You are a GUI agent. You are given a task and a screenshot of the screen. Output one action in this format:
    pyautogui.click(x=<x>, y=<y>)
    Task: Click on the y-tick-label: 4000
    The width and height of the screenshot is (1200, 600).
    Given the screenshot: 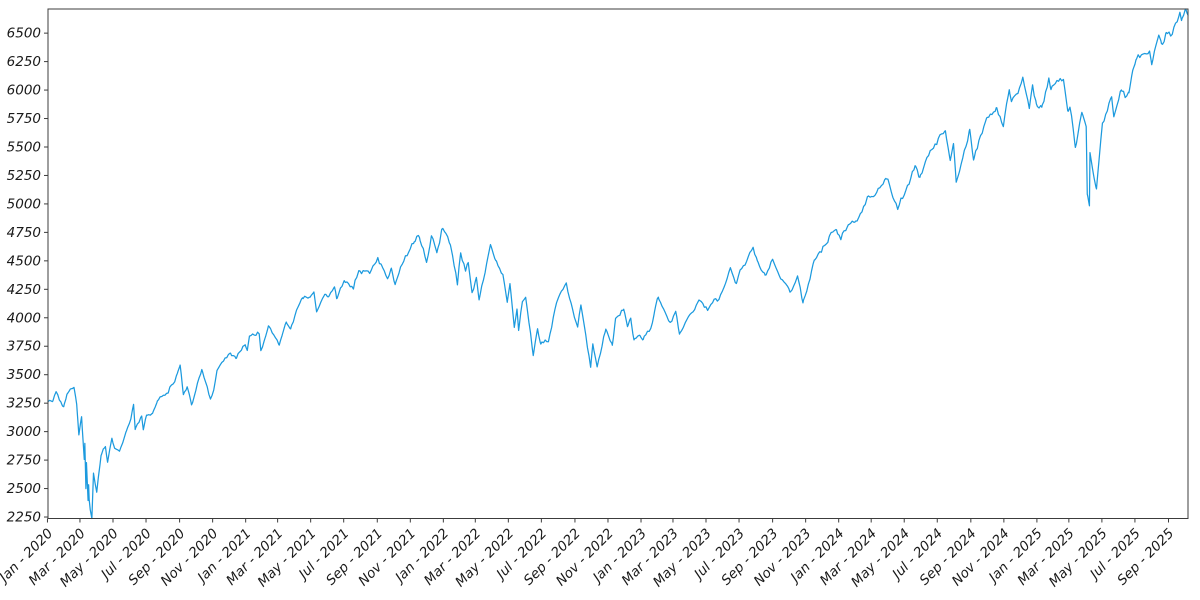 What is the action you would take?
    pyautogui.click(x=24, y=318)
    